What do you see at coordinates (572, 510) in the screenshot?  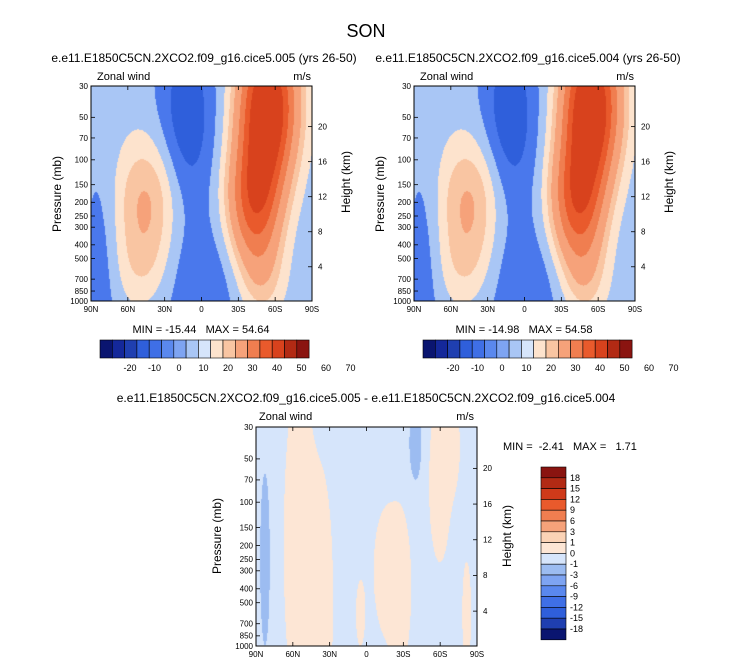 I see `colorbar-tick-label: 9` at bounding box center [572, 510].